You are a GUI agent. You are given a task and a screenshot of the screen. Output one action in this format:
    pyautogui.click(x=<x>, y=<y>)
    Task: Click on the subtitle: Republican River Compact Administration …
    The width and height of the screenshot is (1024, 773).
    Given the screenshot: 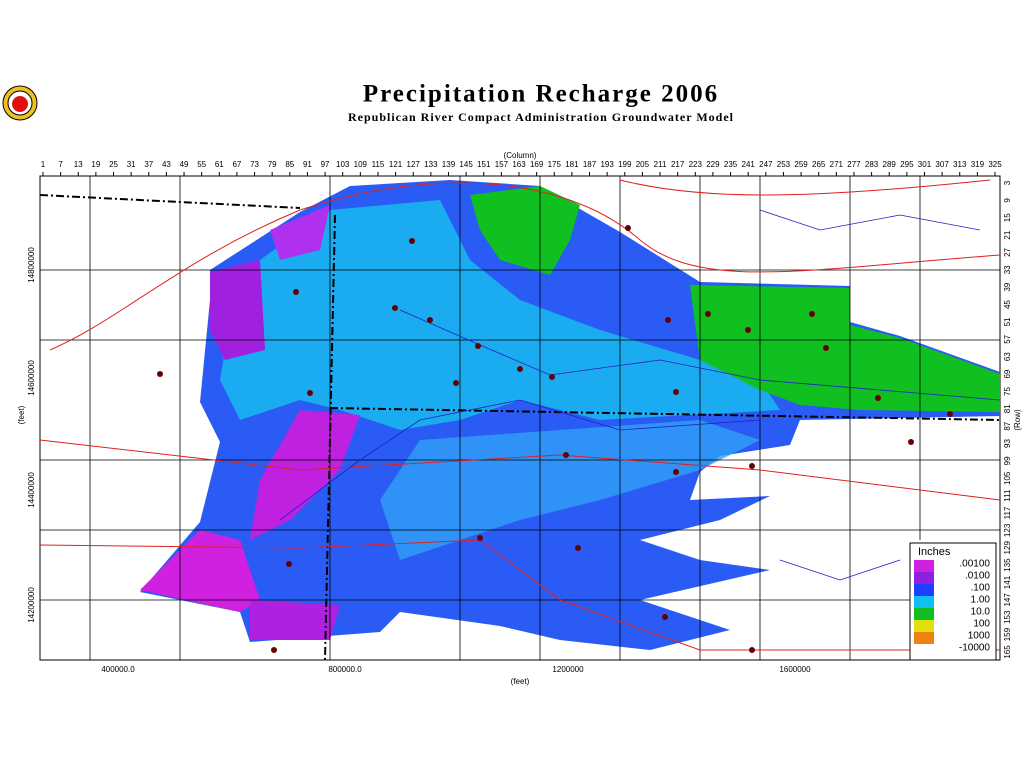 What is the action you would take?
    pyautogui.click(x=541, y=117)
    